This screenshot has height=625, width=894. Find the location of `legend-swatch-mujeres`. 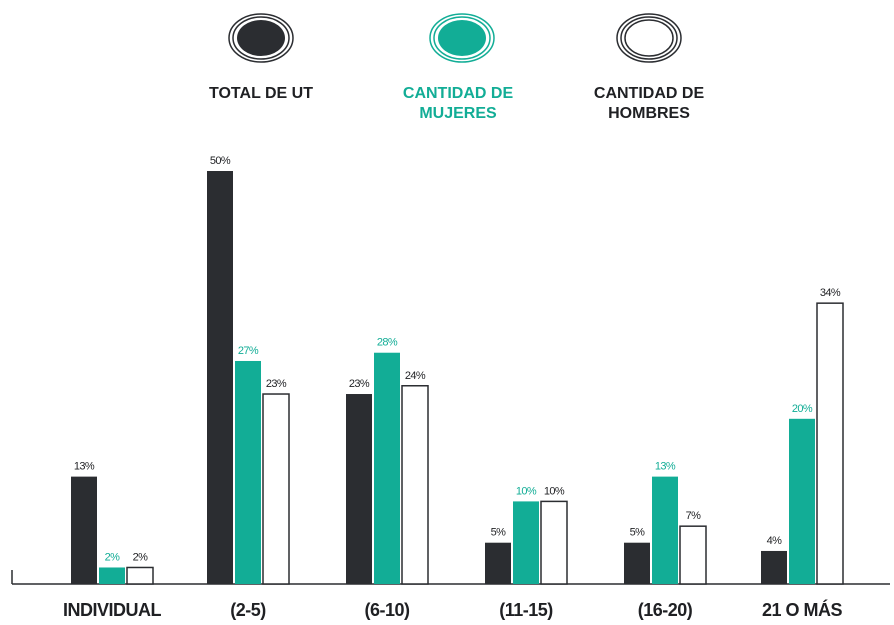

legend-swatch-mujeres is located at coordinates (462, 40).